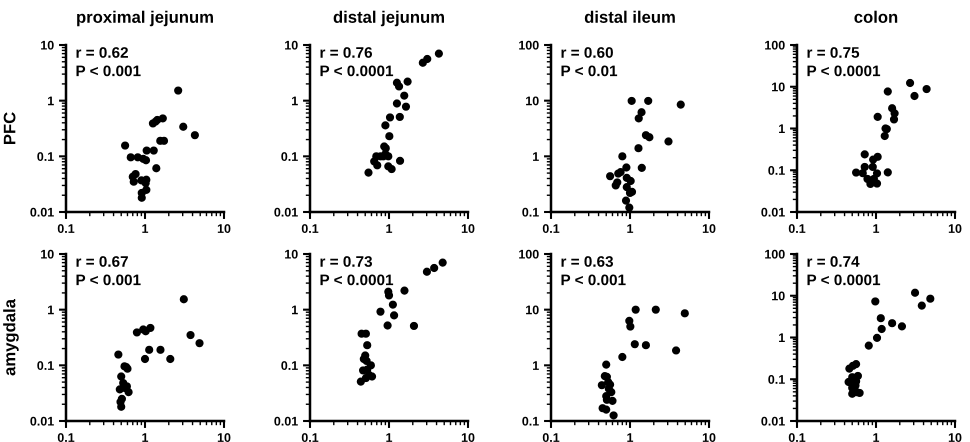 The height and width of the screenshot is (442, 970). Describe the element at coordinates (145, 18) in the screenshot. I see `chart-title: proximal jejunum` at that location.